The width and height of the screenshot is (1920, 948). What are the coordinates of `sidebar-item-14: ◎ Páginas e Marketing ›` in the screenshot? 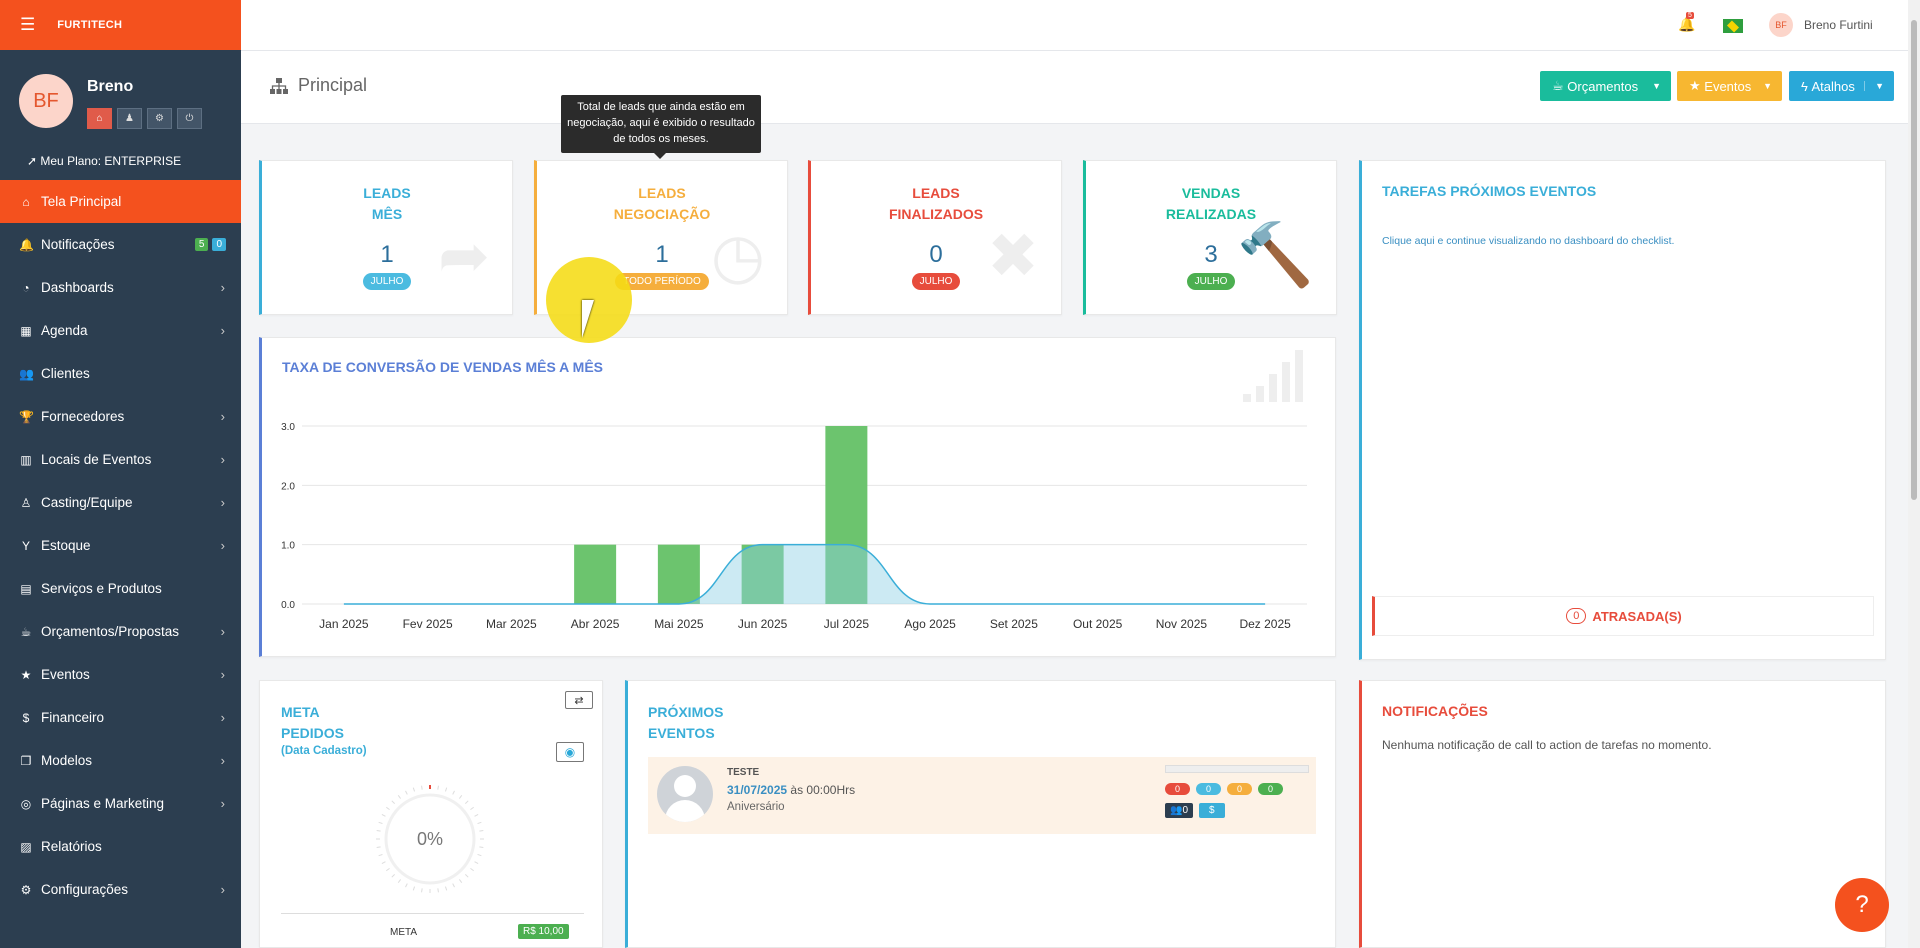 It's located at (120, 803).